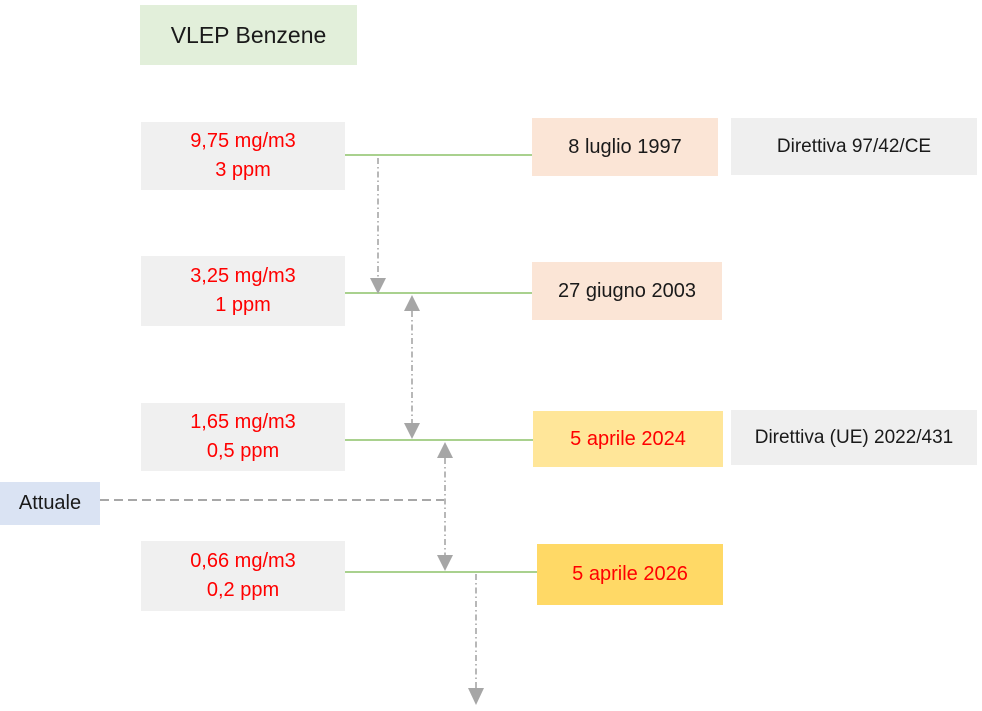 This screenshot has height=711, width=982. What do you see at coordinates (445, 506) in the screenshot?
I see `arrow-2024-to-2026` at bounding box center [445, 506].